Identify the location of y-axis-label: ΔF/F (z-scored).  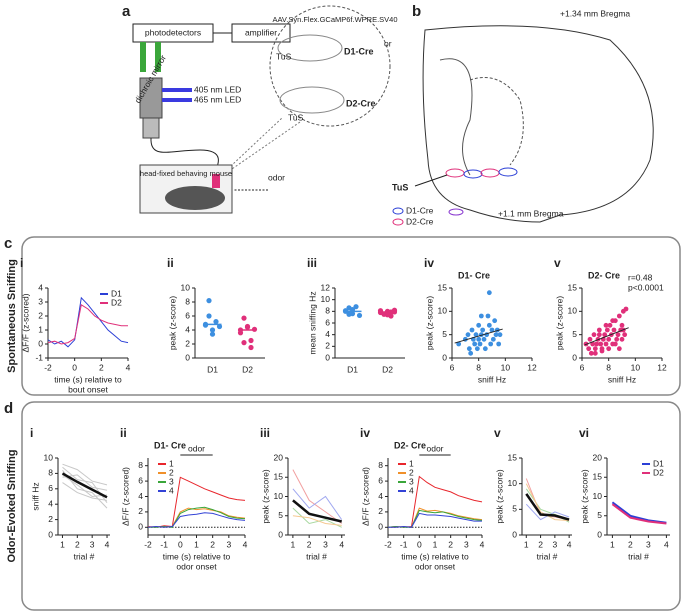
(365, 496).